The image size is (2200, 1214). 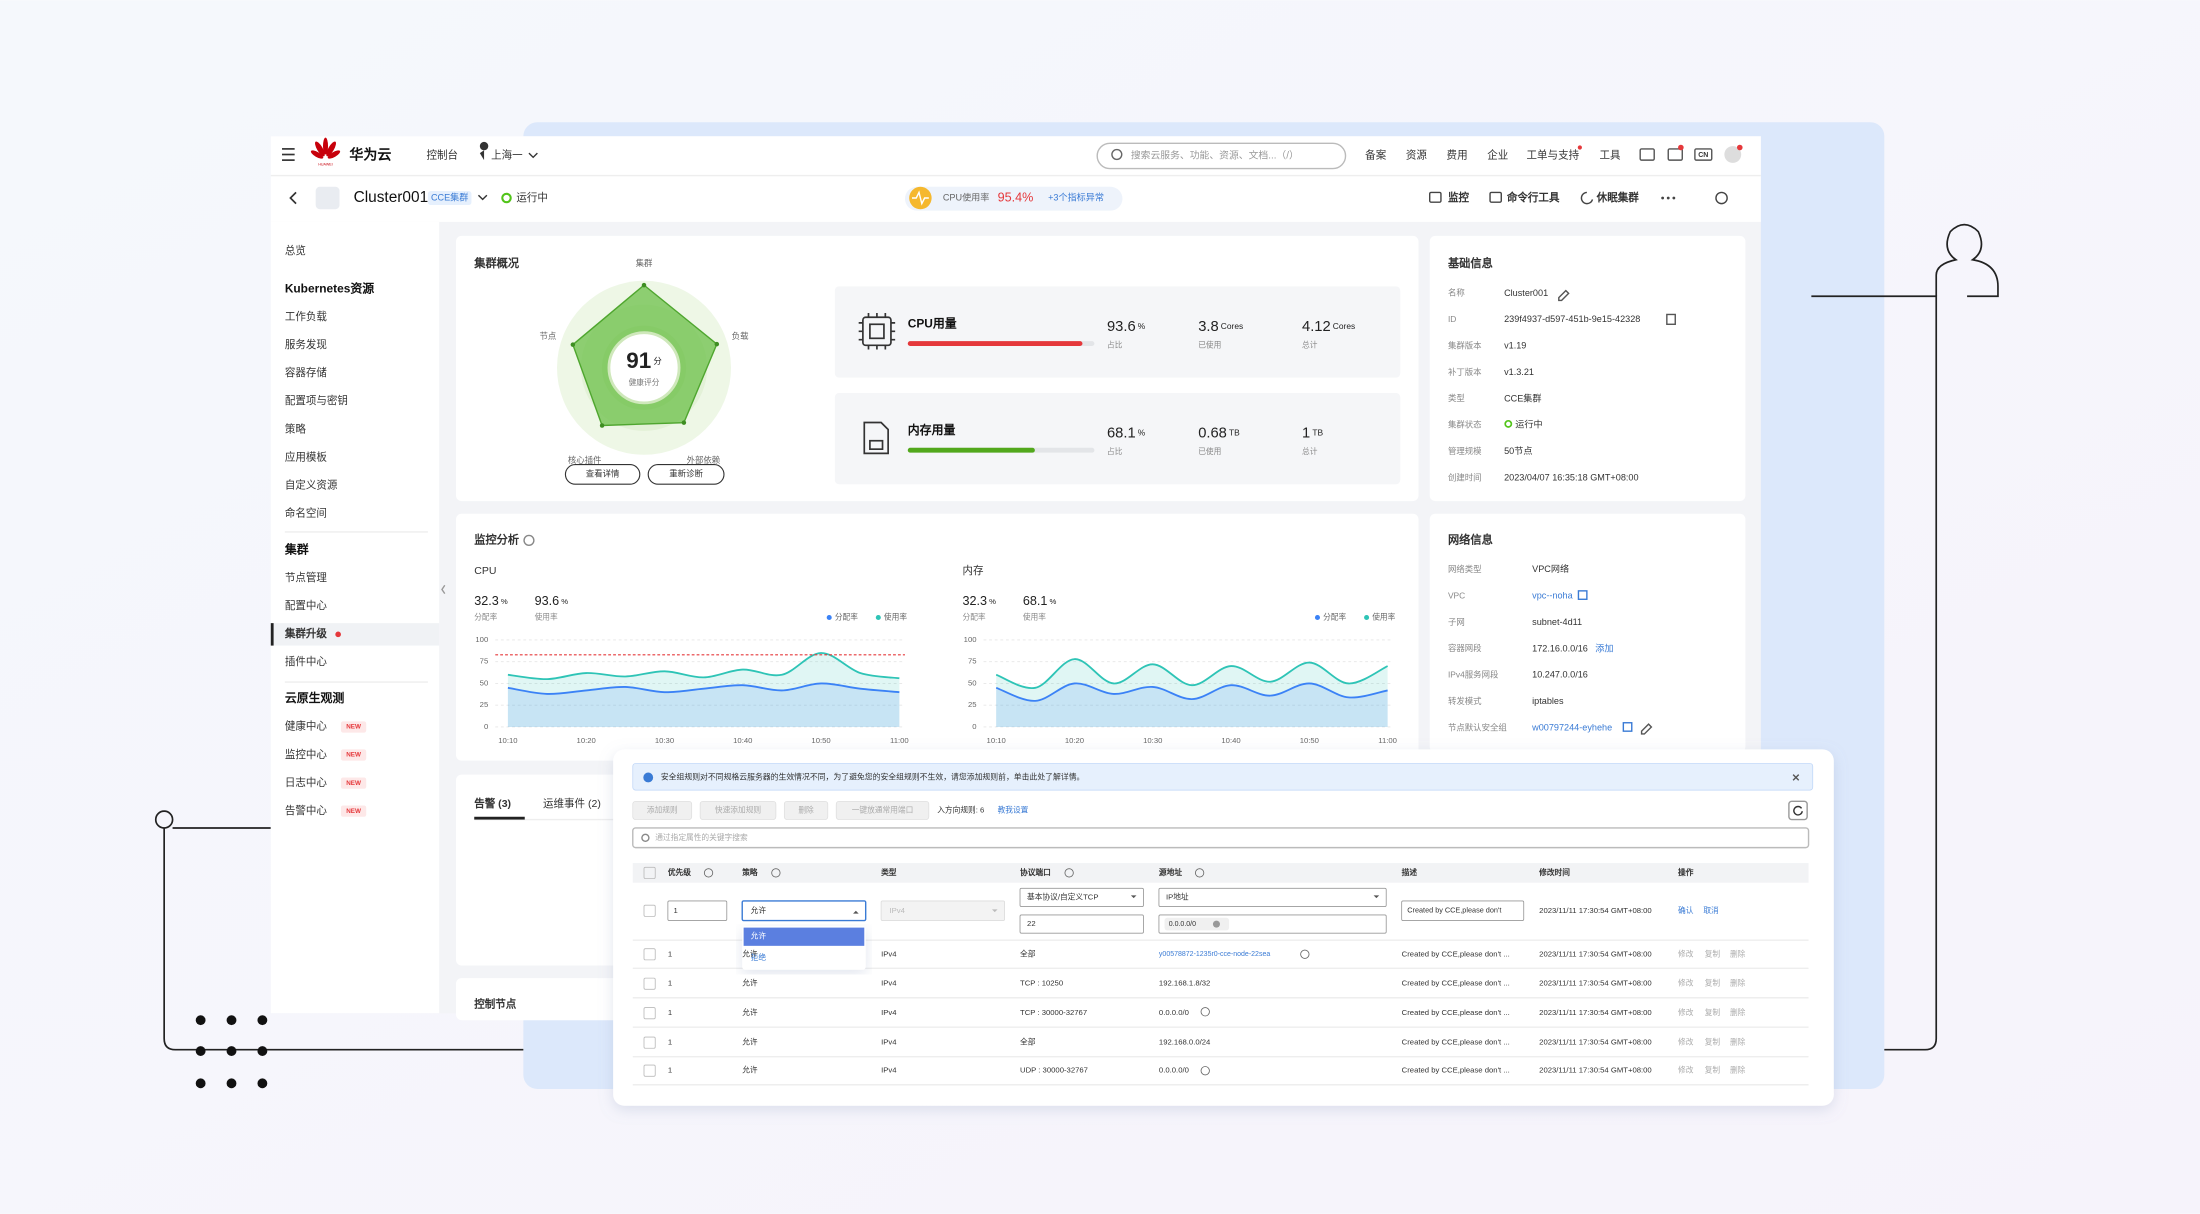 What do you see at coordinates (1465, 345) in the screenshot?
I see `info-label: 集群版本` at bounding box center [1465, 345].